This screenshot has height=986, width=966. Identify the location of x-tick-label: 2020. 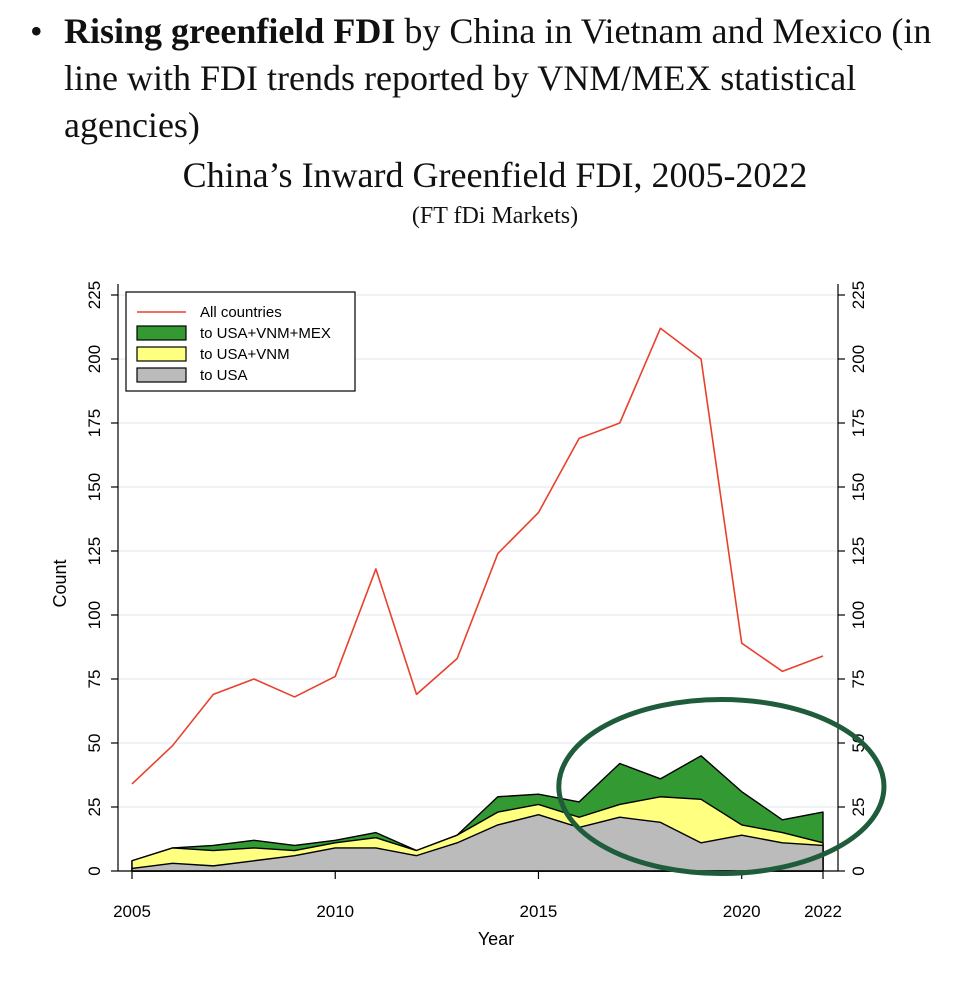
(742, 911).